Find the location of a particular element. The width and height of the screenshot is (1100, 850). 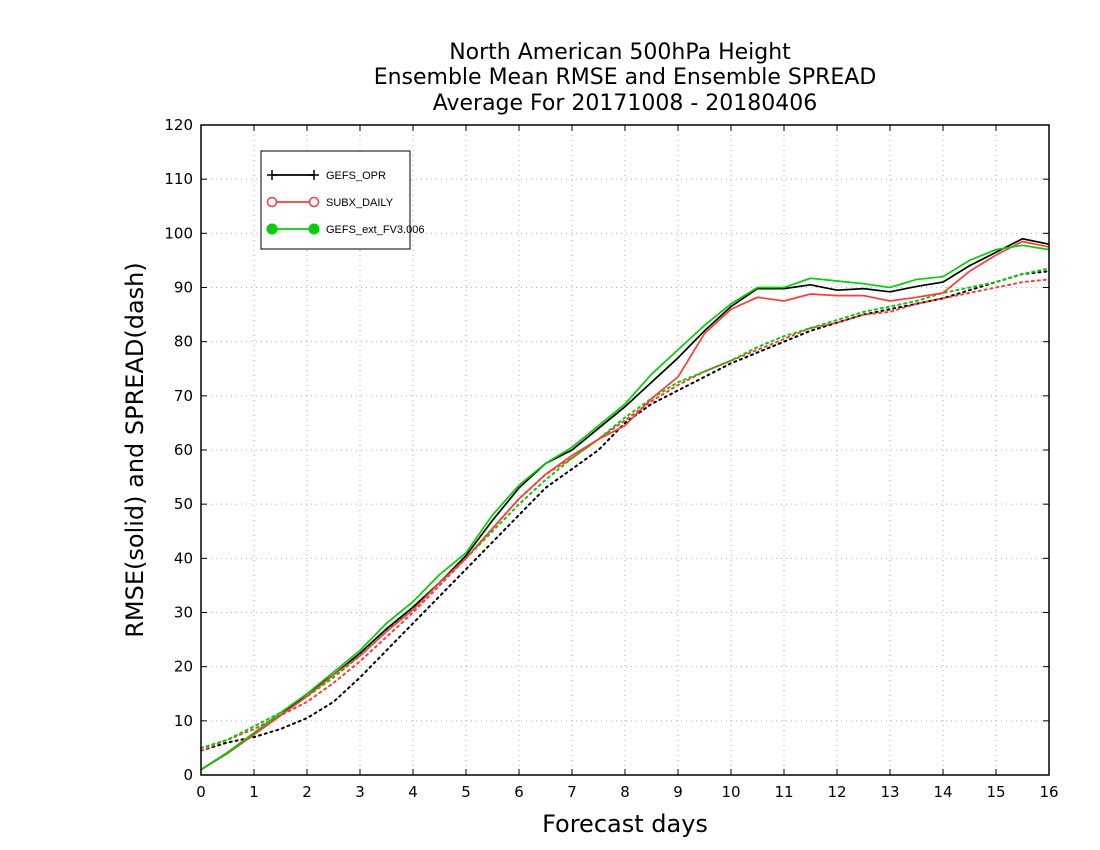

y-tick-label: 90 is located at coordinates (183, 288).